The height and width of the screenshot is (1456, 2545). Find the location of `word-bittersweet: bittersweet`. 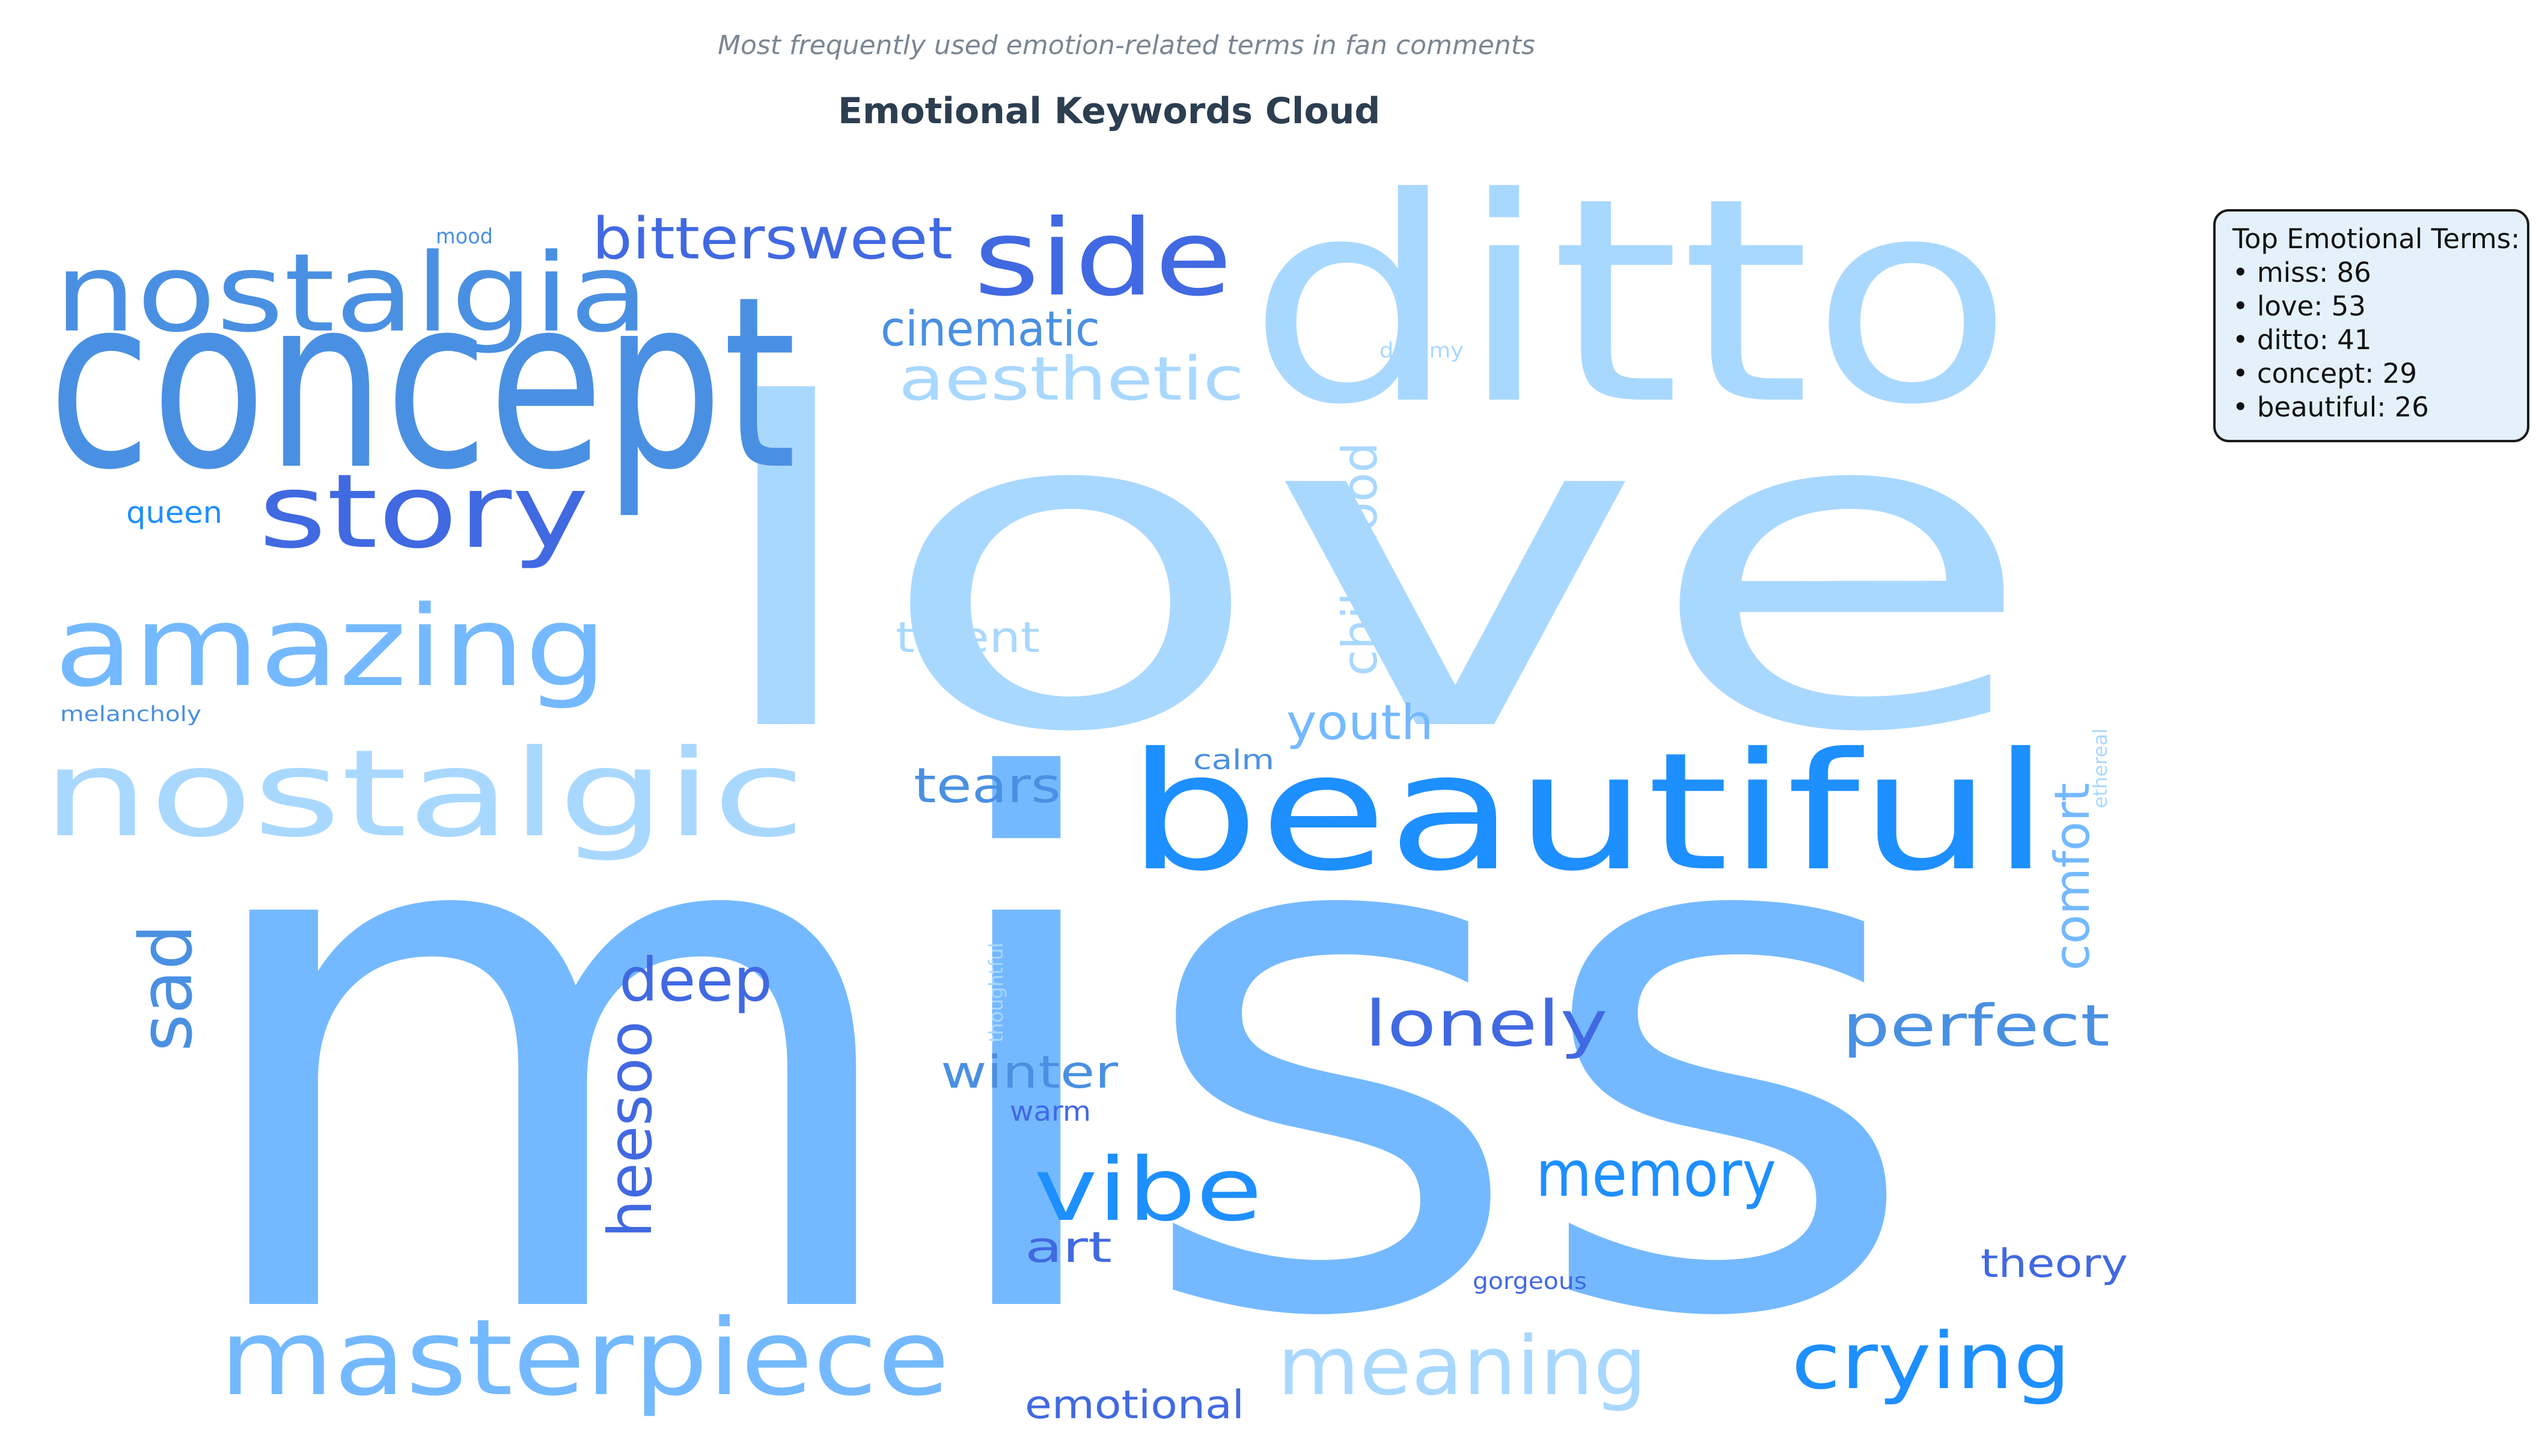

word-bittersweet: bittersweet is located at coordinates (772, 239).